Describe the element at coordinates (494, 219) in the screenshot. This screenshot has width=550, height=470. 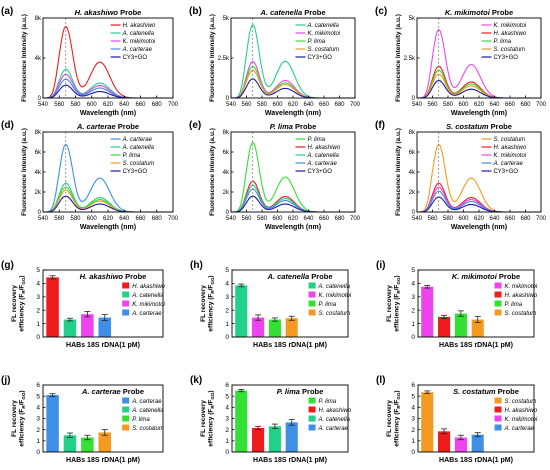
I see `x-tick-label: 640` at that location.